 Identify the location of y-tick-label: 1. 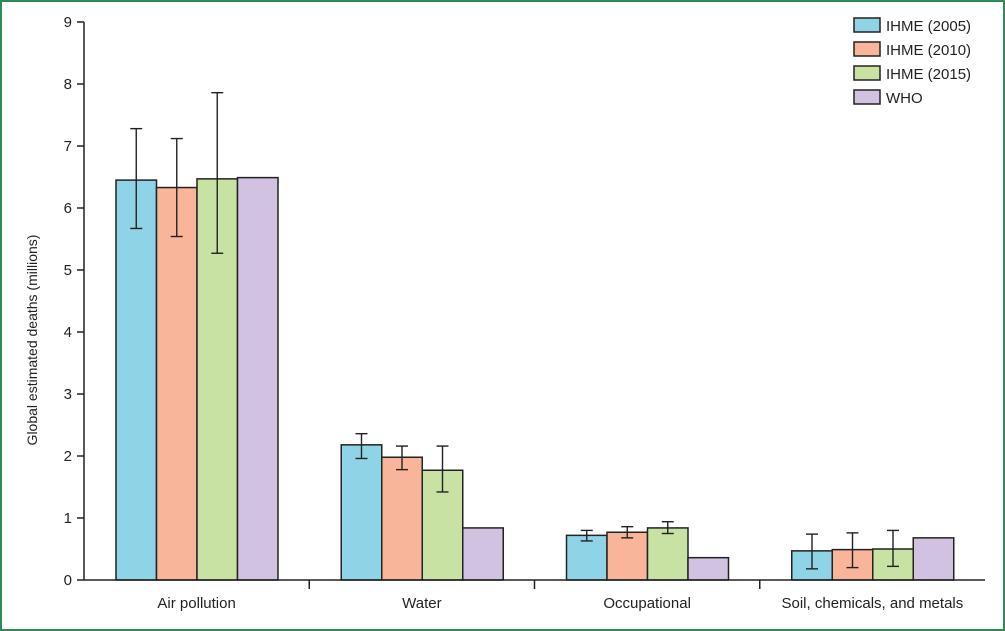
(68, 518).